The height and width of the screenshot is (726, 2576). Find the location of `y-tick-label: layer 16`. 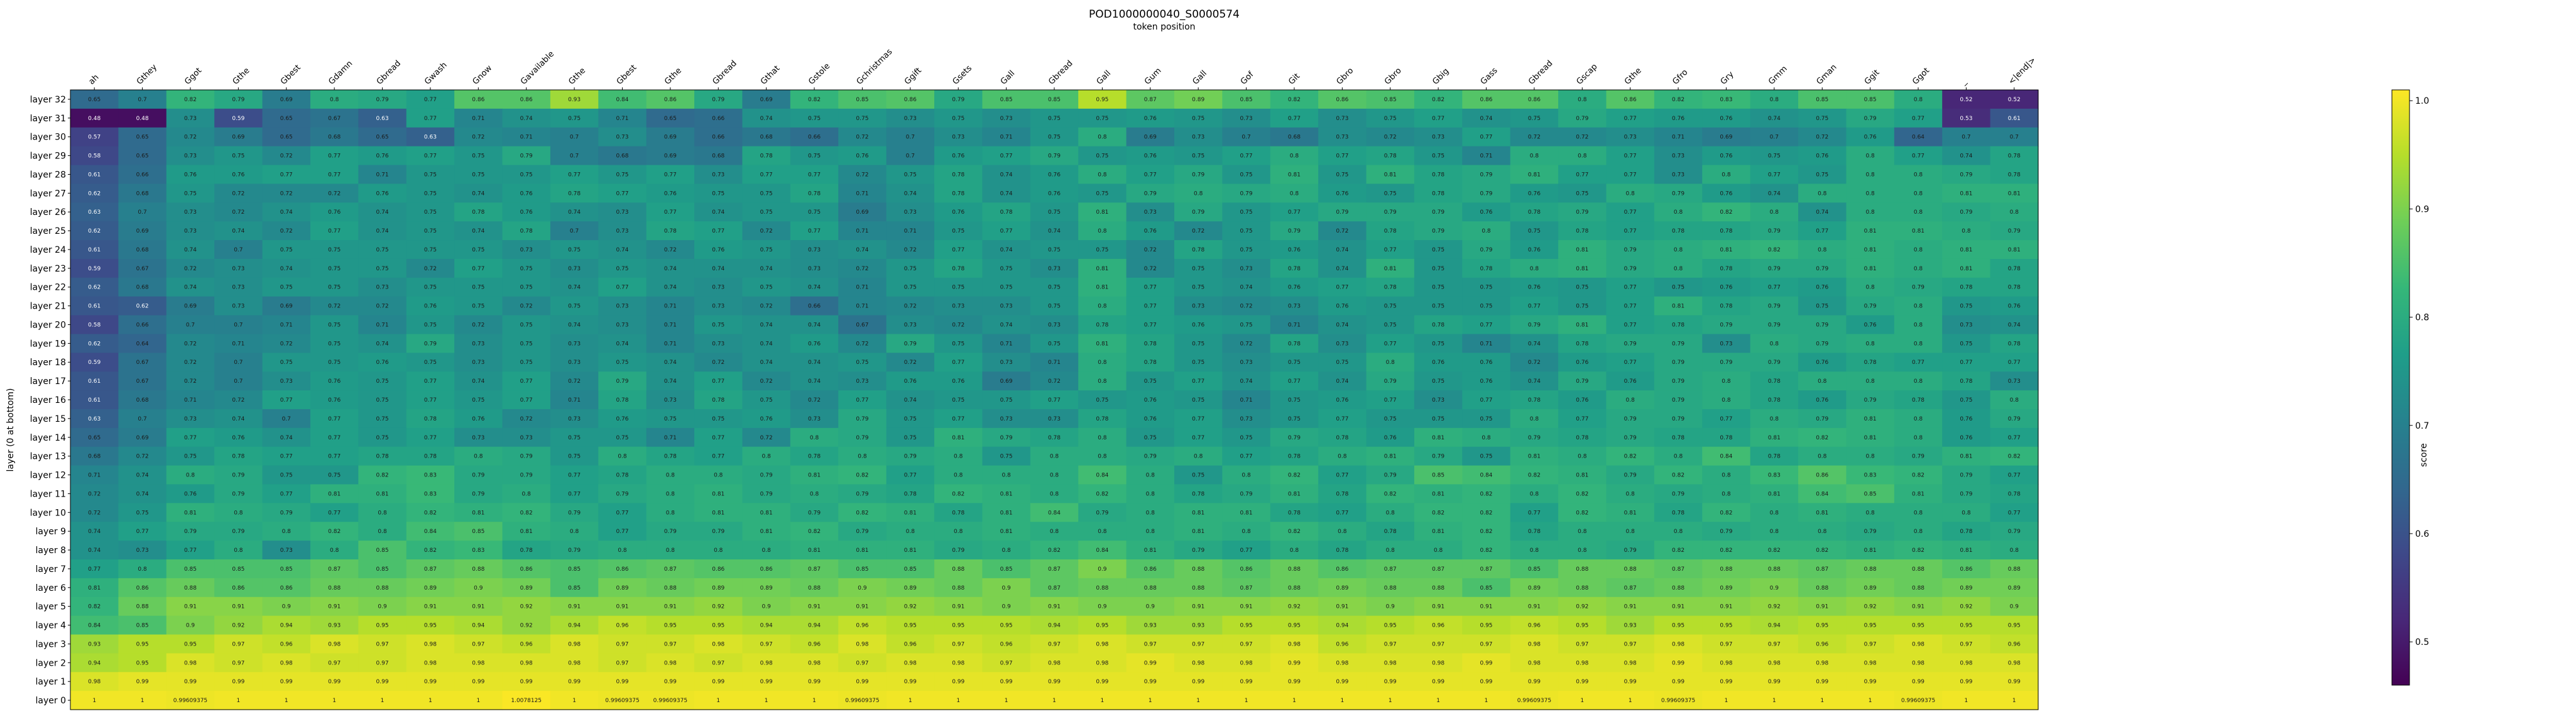

y-tick-label: layer 16 is located at coordinates (48, 400).